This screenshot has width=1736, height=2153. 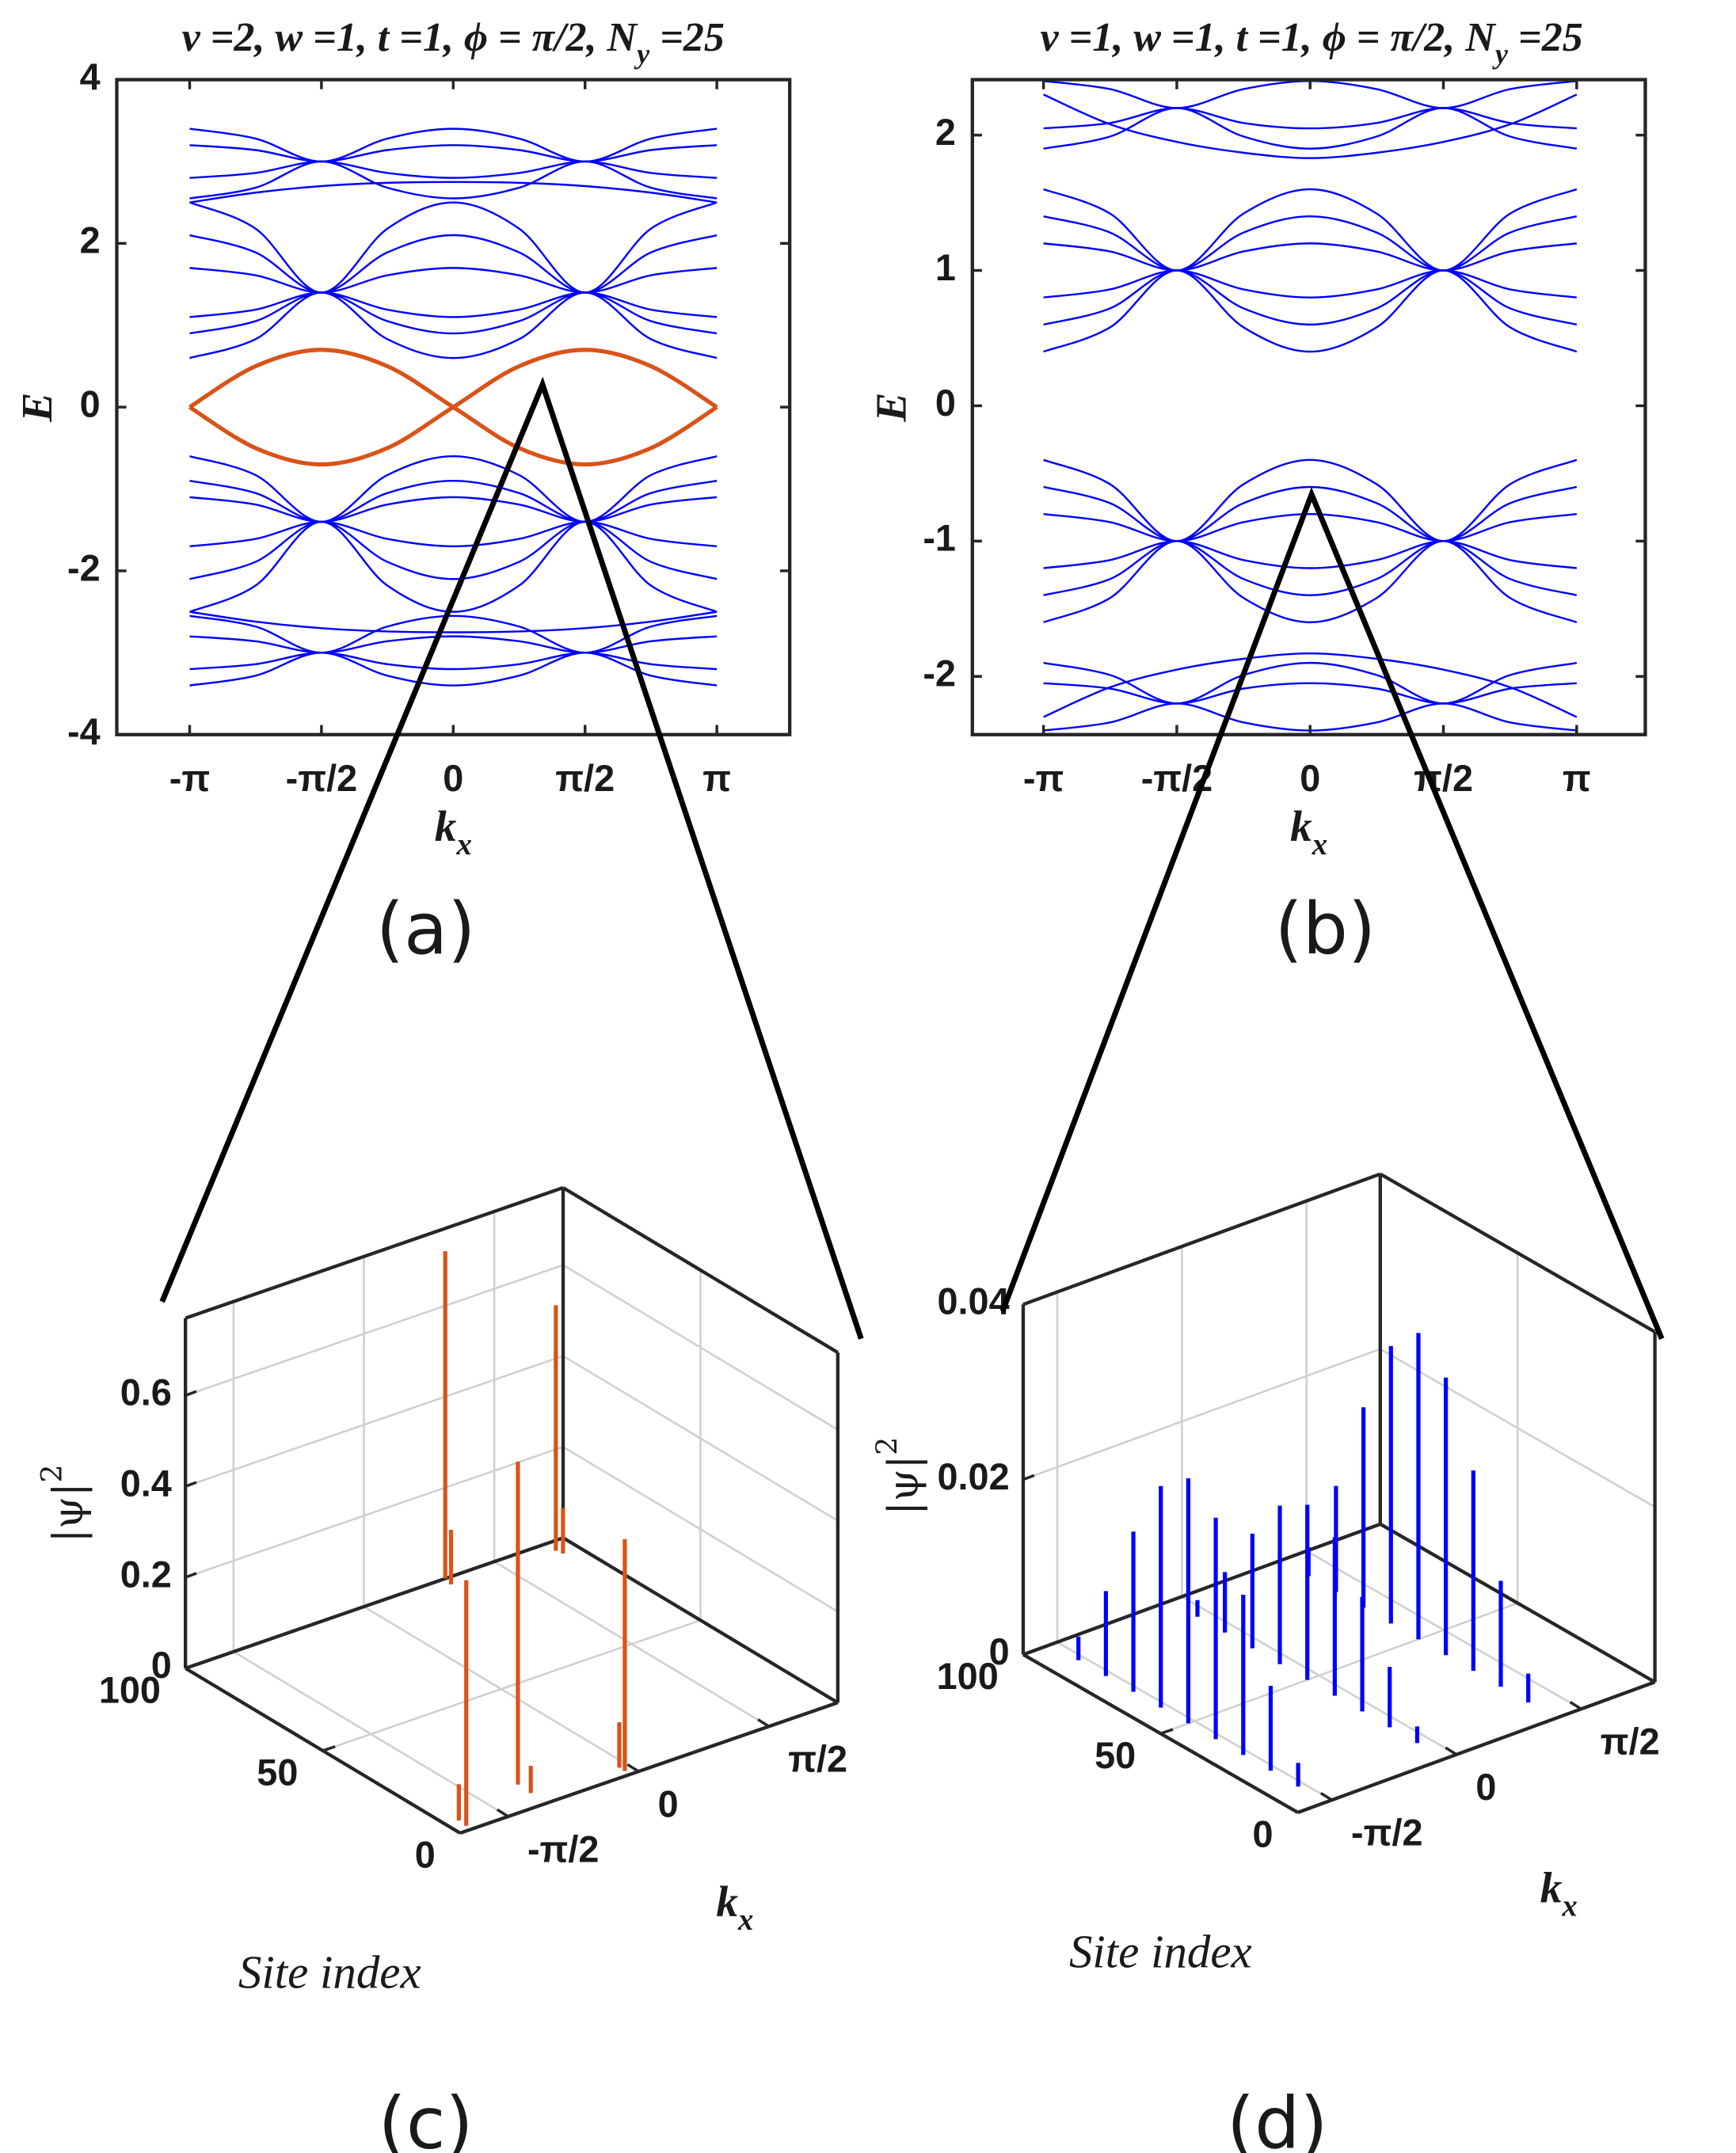 I want to click on site-tick-label: 50, so click(x=277, y=1772).